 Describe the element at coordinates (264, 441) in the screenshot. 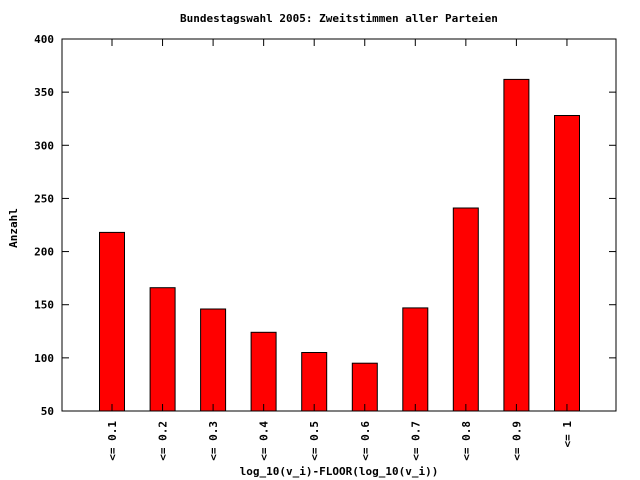

I see `x-tick-label: <= 0.4` at that location.